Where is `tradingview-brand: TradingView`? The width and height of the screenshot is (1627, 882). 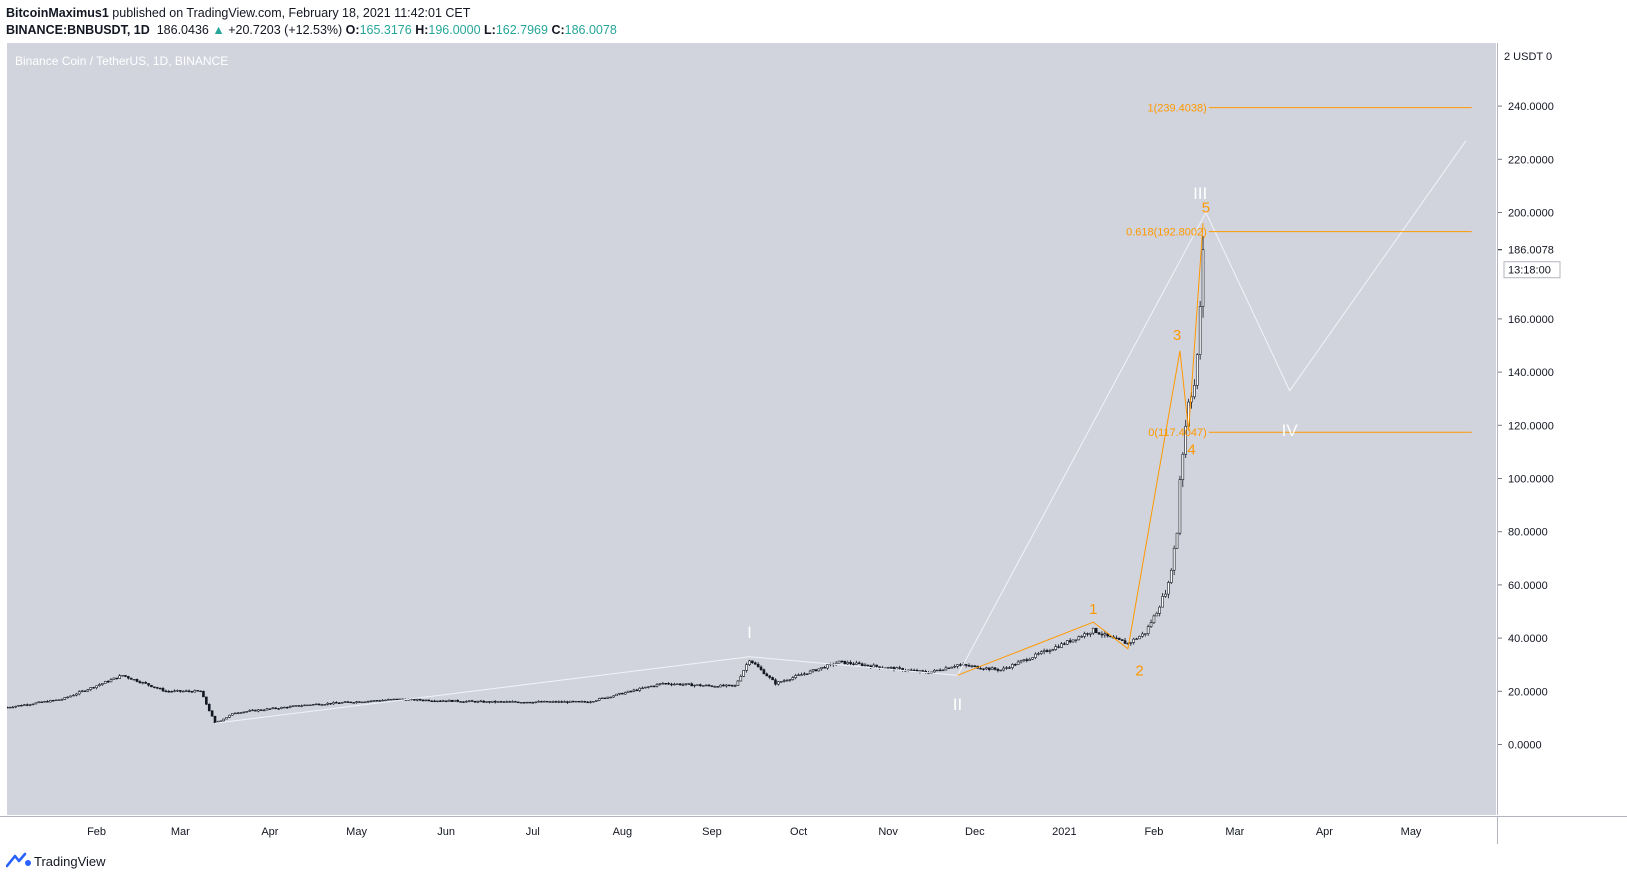
tradingview-brand: TradingView is located at coordinates (70, 861).